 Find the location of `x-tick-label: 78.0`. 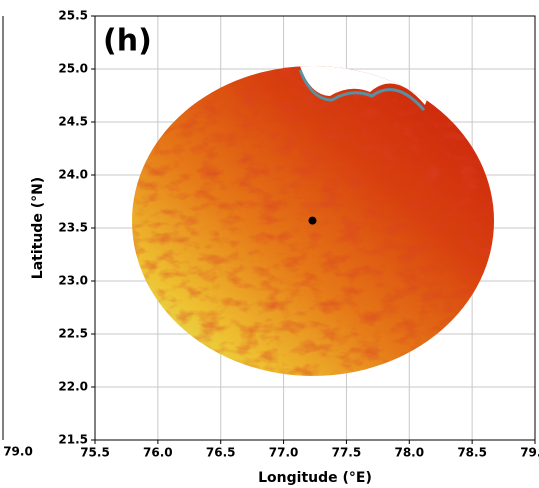

x-tick-label: 78.0 is located at coordinates (409, 453).